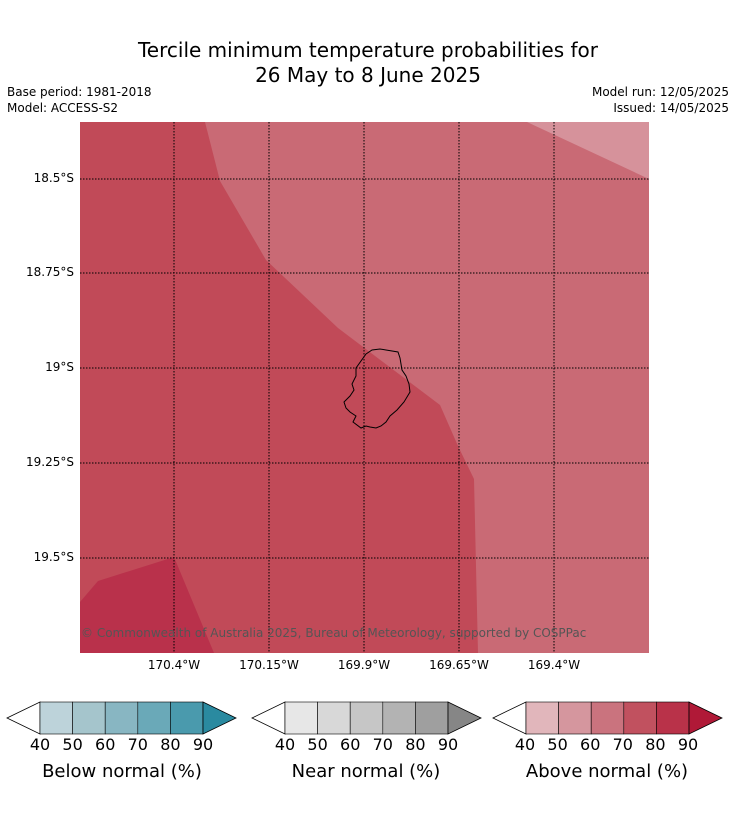 This screenshot has width=736, height=816. I want to click on lat-tick-label: 19.25°S, so click(50, 462).